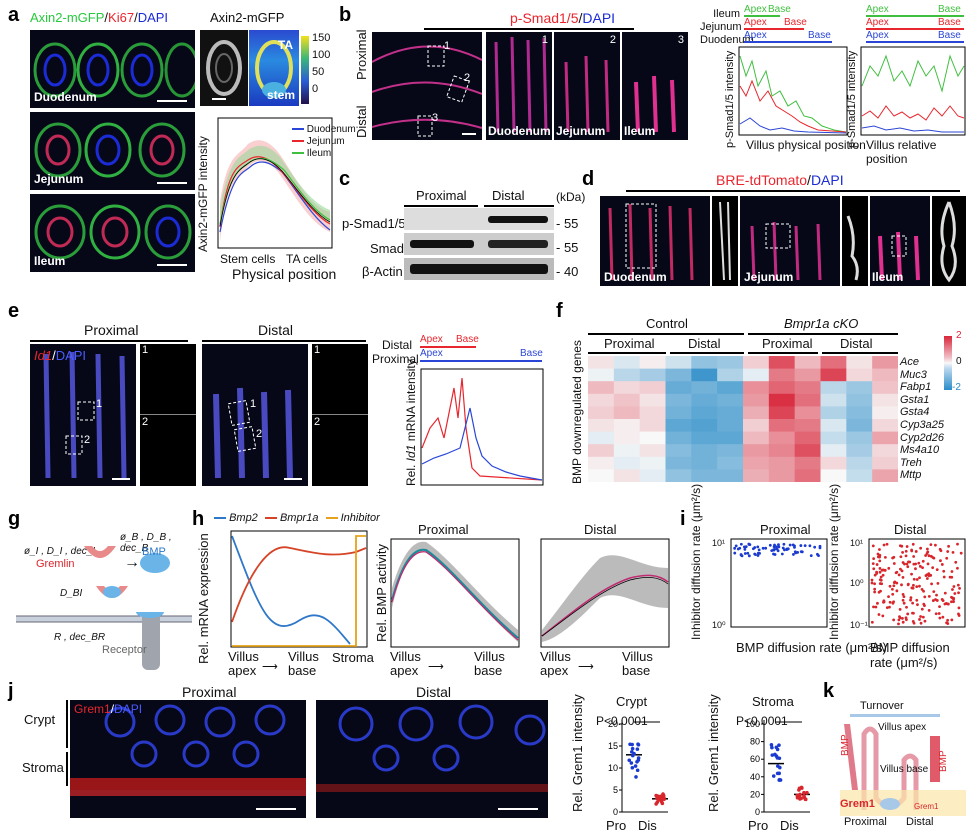 The image size is (971, 835). Describe the element at coordinates (779, 583) in the screenshot. I see `i-proximal-scatter` at that location.